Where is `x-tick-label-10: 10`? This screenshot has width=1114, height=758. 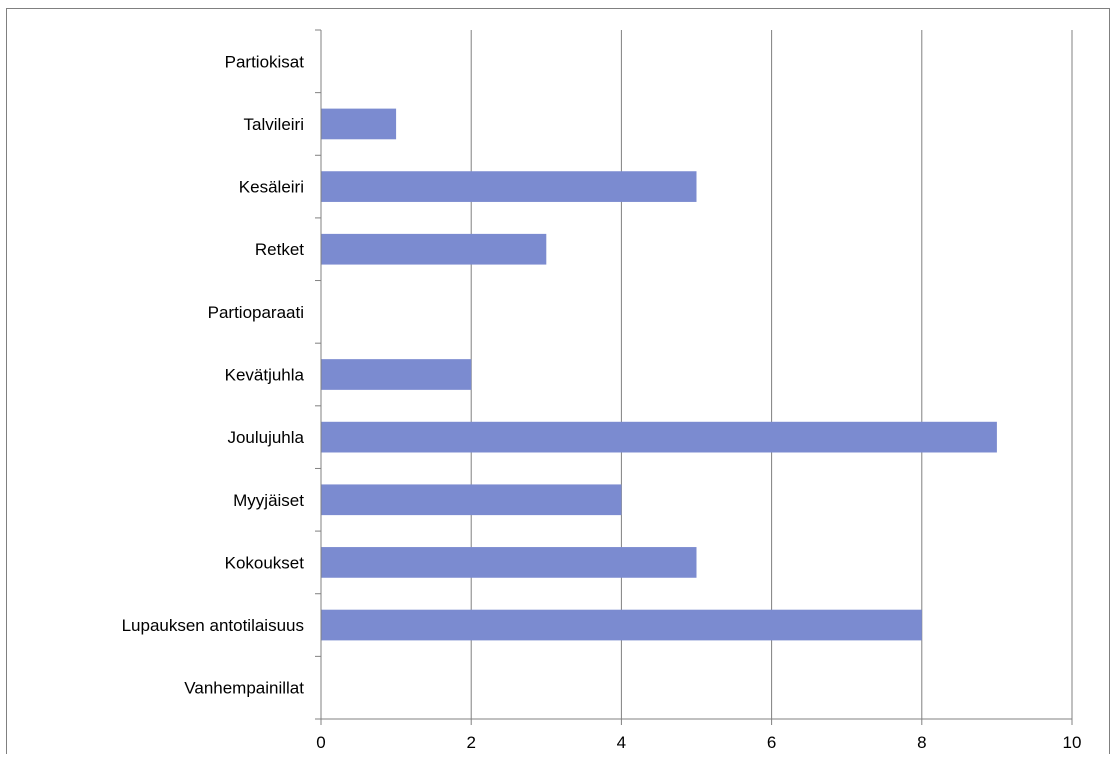
x-tick-label-10: 10 is located at coordinates (1072, 742).